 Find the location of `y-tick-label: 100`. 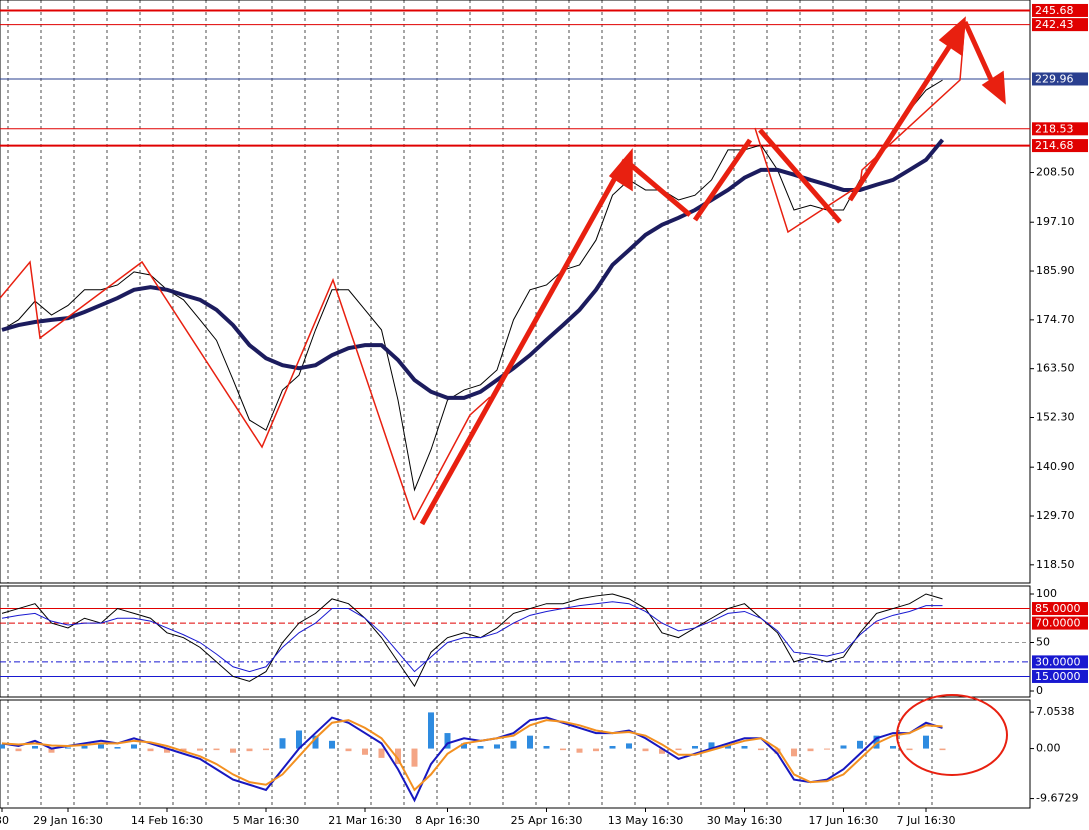

y-tick-label: 100 is located at coordinates (1046, 593).